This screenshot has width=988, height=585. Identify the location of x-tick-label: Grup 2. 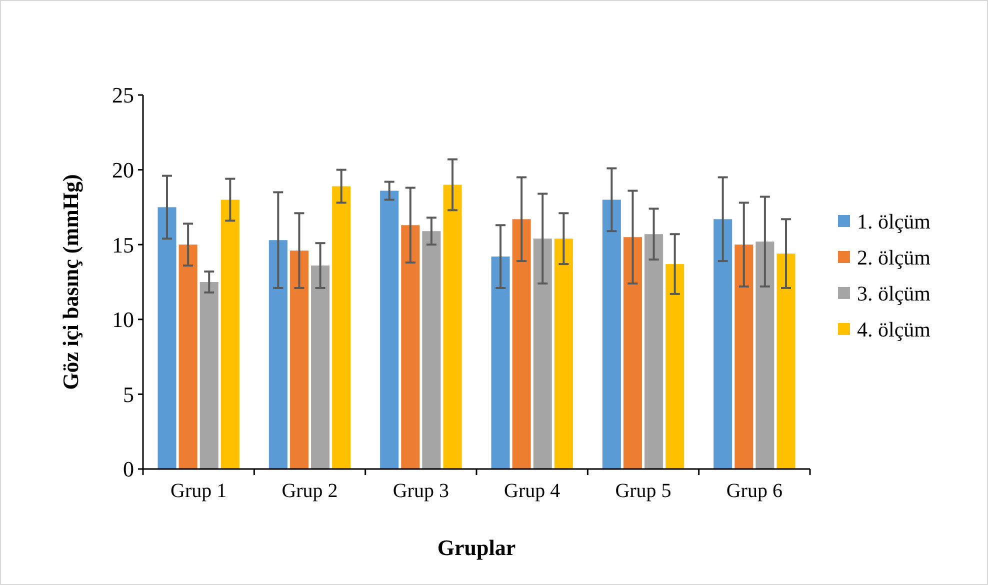
(310, 491).